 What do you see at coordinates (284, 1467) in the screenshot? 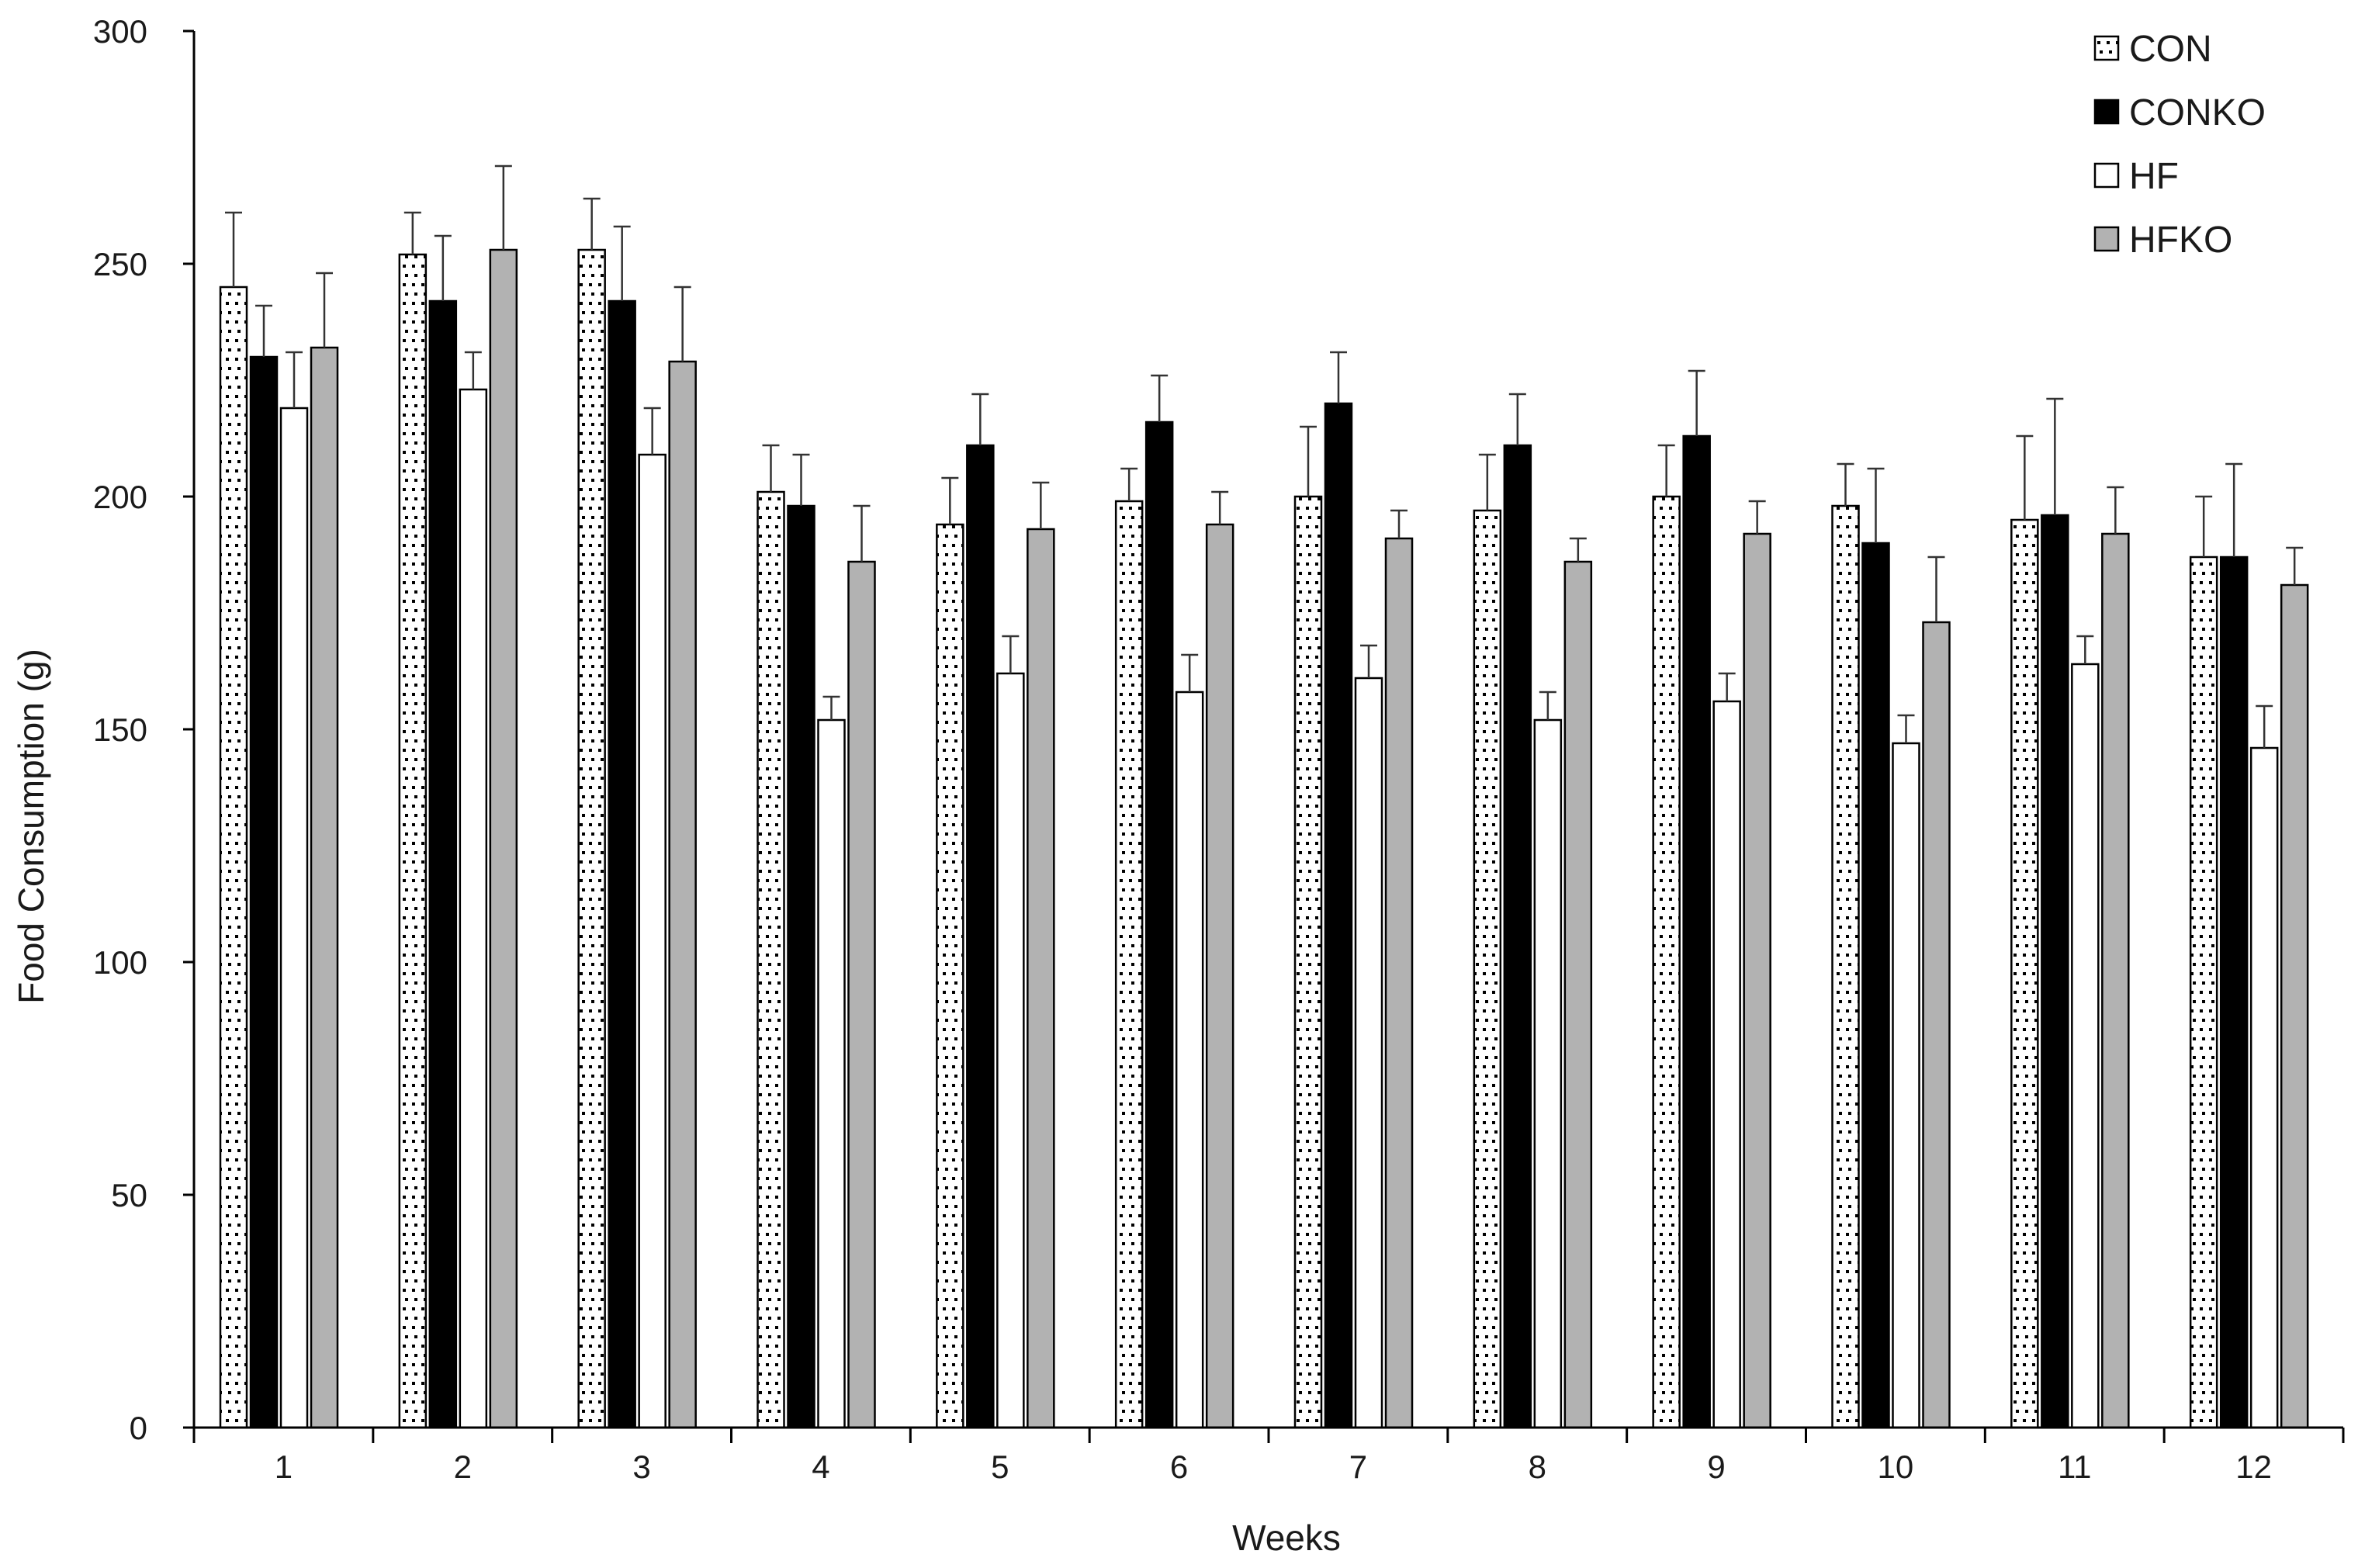
I see `x-tick-label: 1` at bounding box center [284, 1467].